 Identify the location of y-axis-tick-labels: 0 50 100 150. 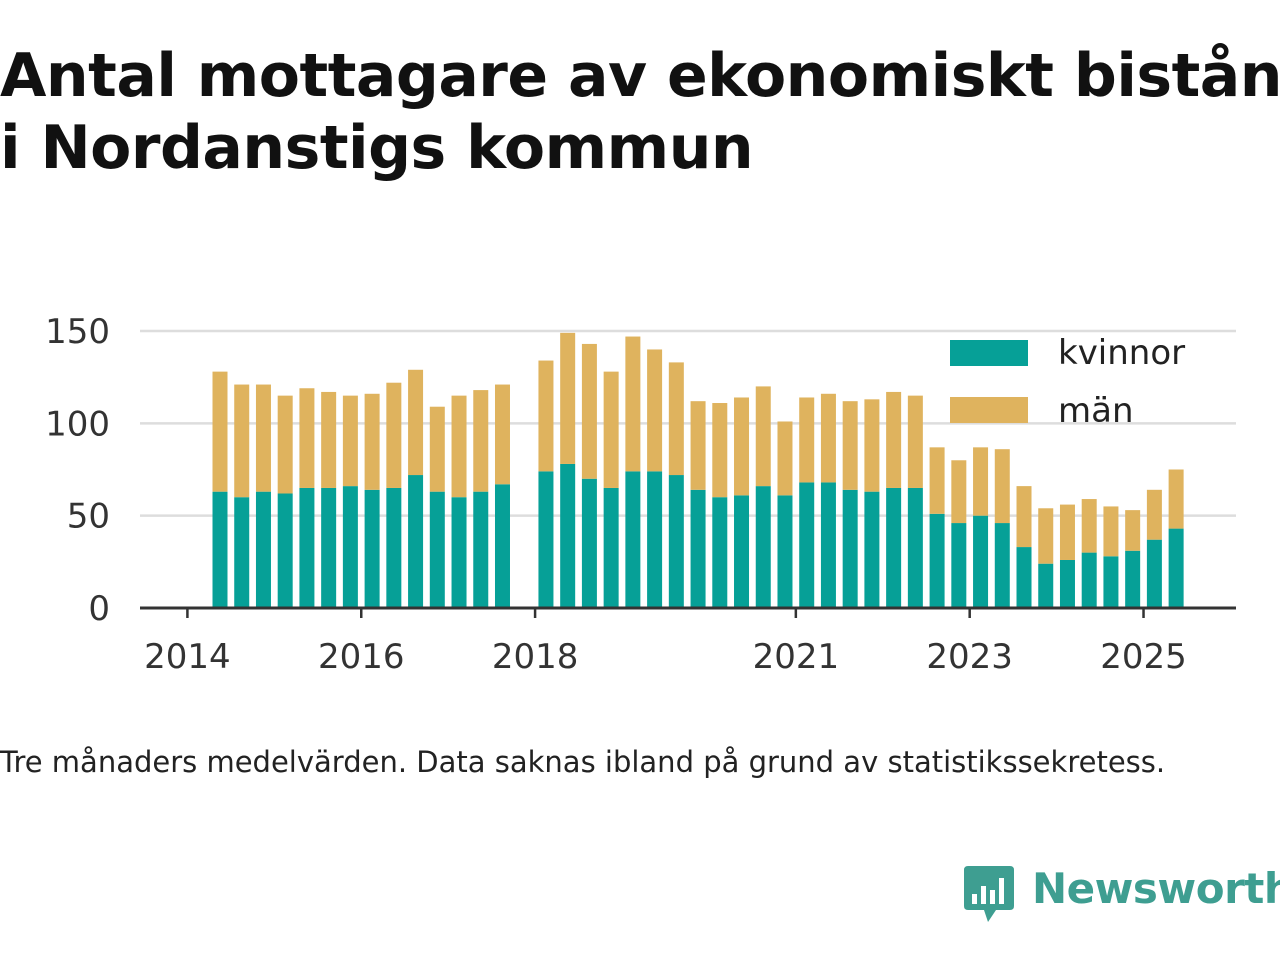
(77, 470).